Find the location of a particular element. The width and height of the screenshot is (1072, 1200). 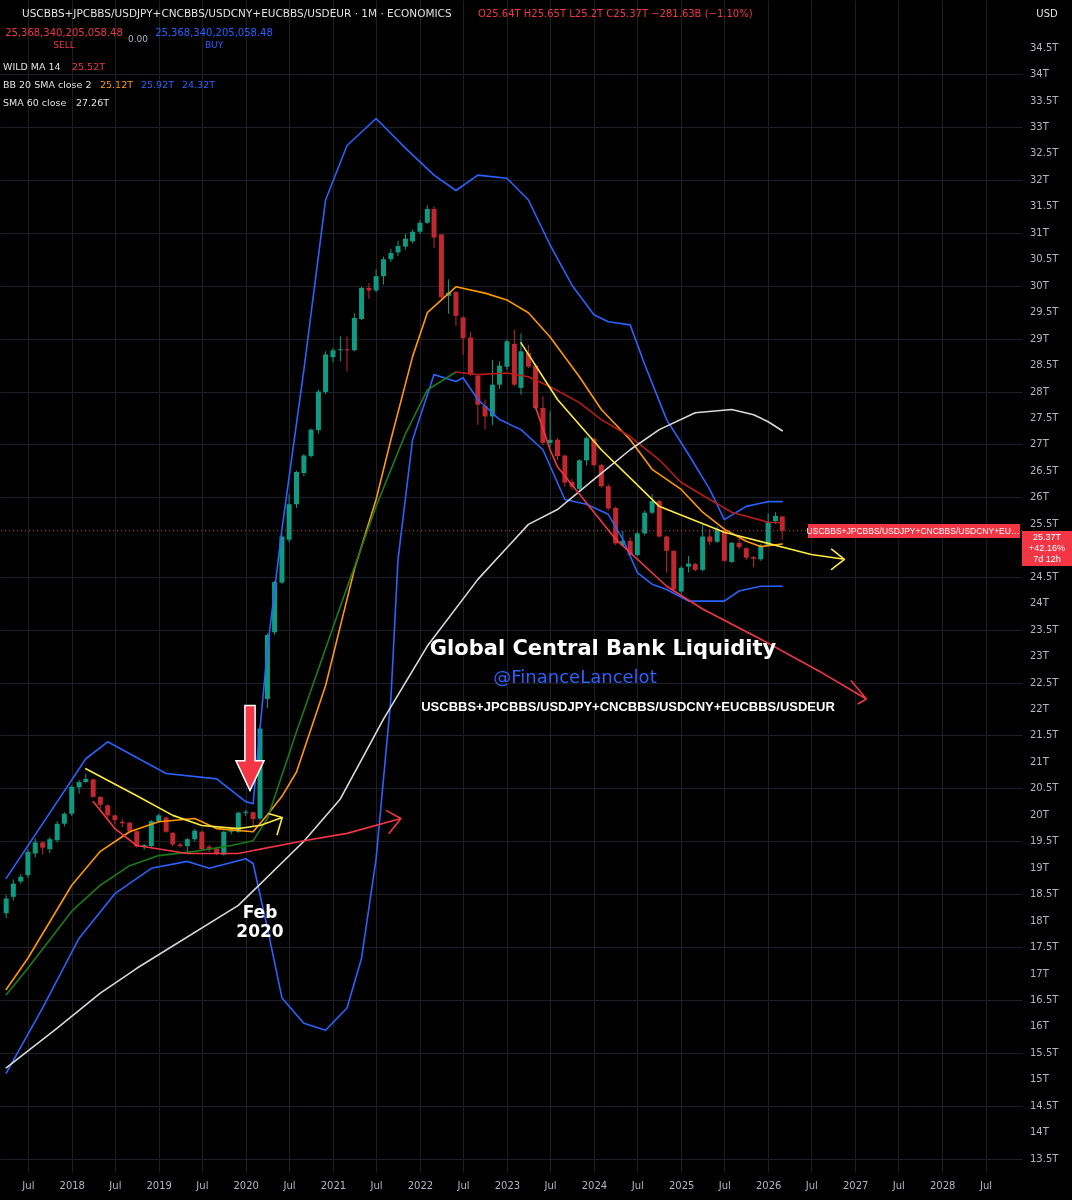

y-tick-label: 28T is located at coordinates (1040, 391).